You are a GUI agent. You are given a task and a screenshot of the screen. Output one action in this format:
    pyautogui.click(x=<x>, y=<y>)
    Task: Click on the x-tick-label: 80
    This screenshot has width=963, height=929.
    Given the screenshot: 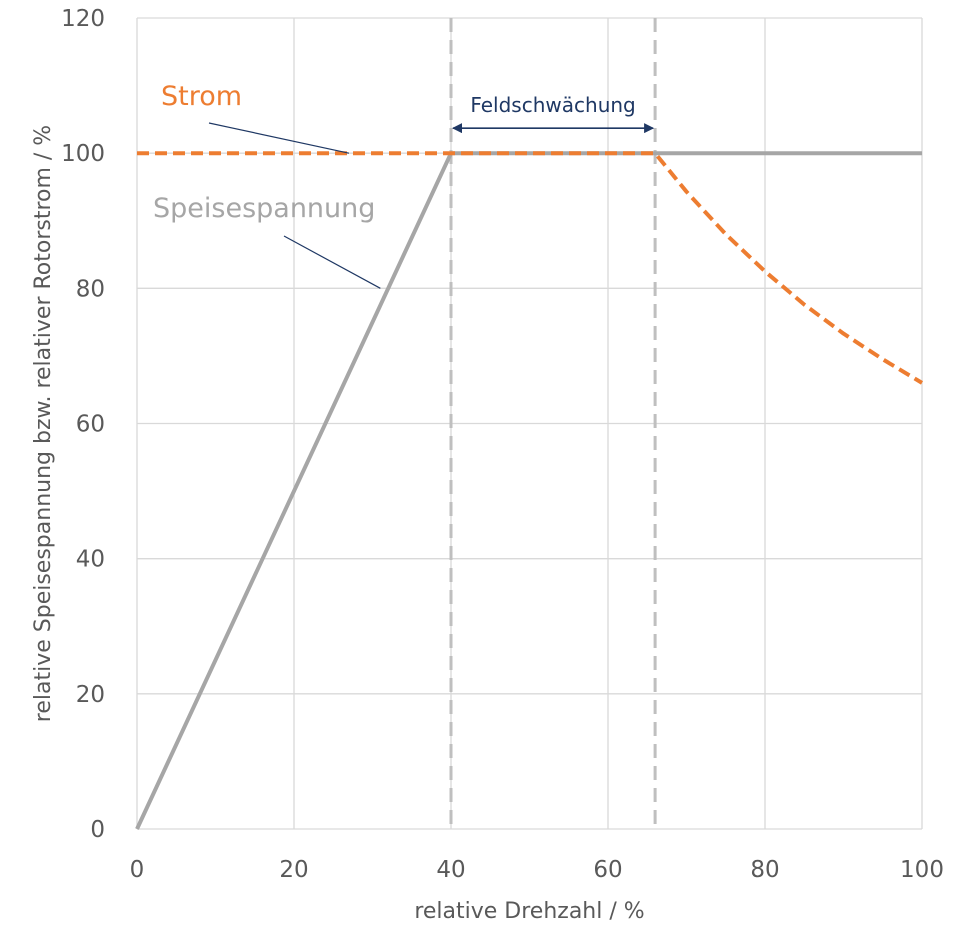 What is the action you would take?
    pyautogui.click(x=764, y=870)
    